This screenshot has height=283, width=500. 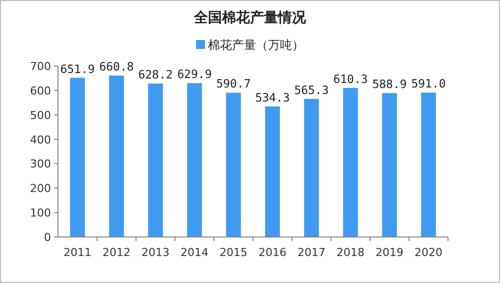 What do you see at coordinates (311, 89) in the screenshot?
I see `data-label: 565.3` at bounding box center [311, 89].